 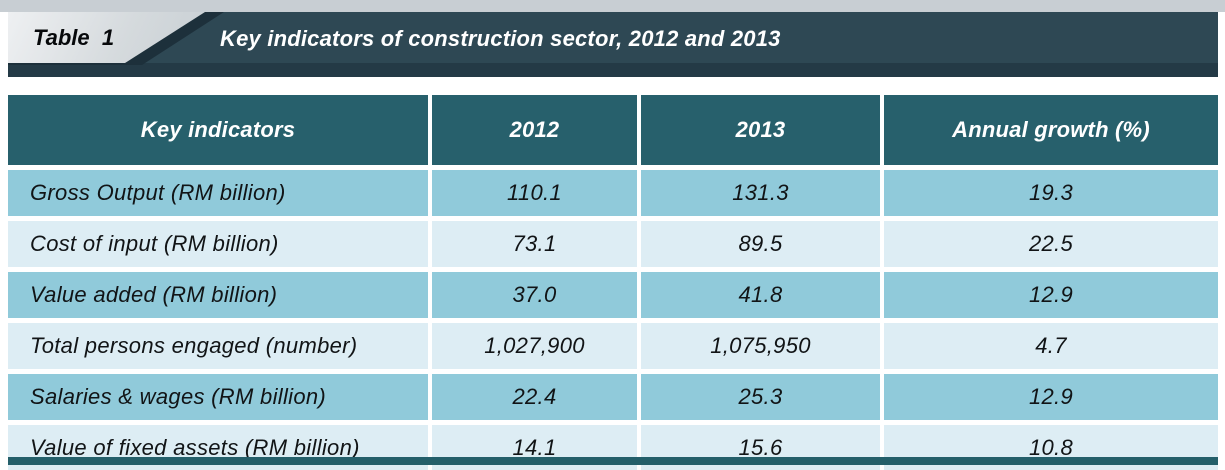 What do you see at coordinates (218, 130) in the screenshot?
I see `column-header-key-indicators: Key indicators` at bounding box center [218, 130].